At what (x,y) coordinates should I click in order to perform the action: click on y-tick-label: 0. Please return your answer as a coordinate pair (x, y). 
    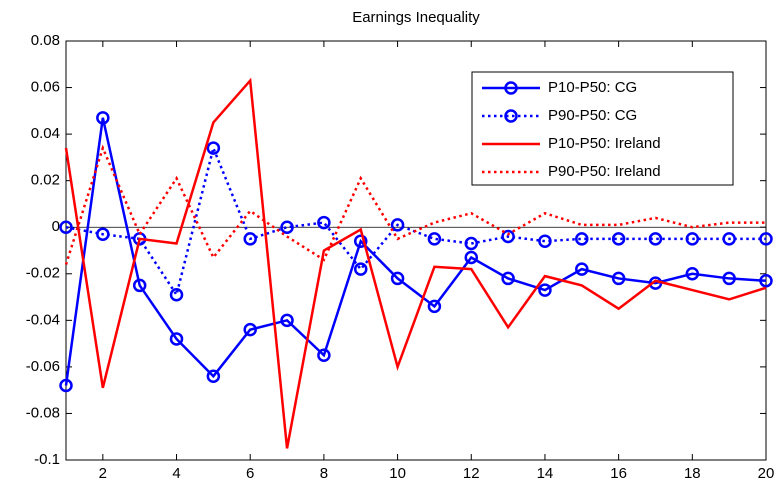
    Looking at the image, I should click on (56, 226).